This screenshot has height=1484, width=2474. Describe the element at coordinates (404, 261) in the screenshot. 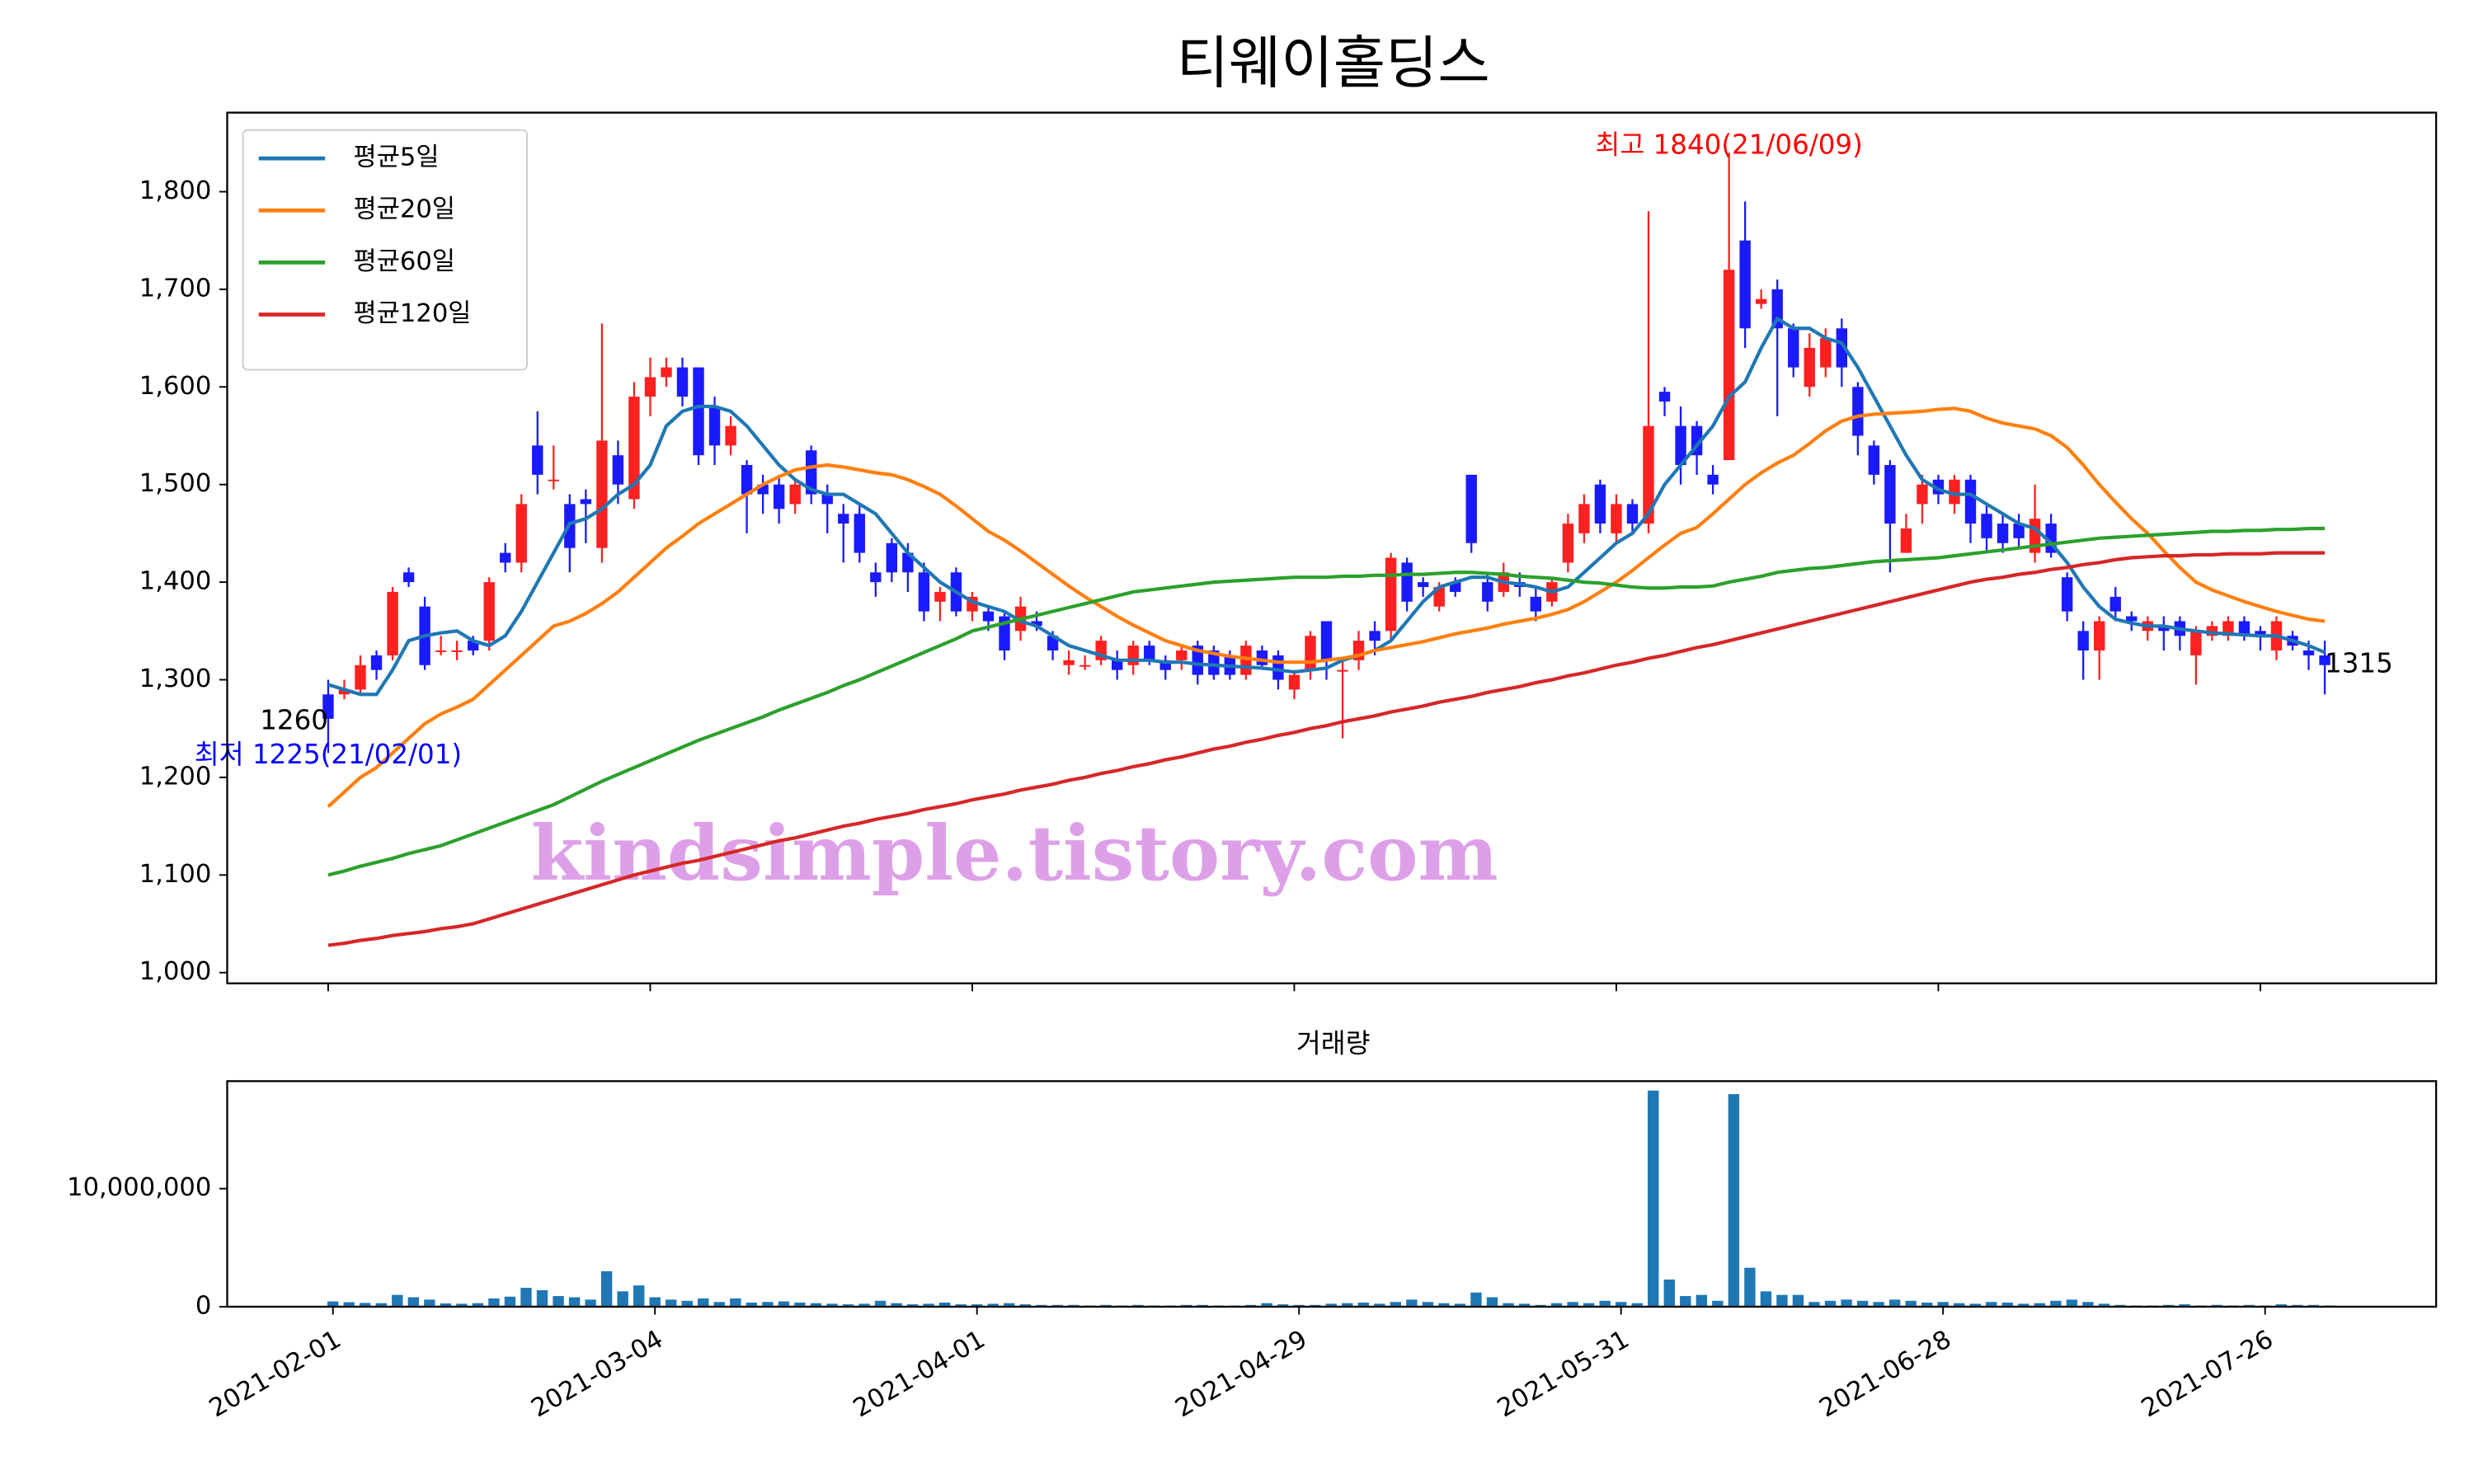

I see `legend-label: 평균60일` at that location.